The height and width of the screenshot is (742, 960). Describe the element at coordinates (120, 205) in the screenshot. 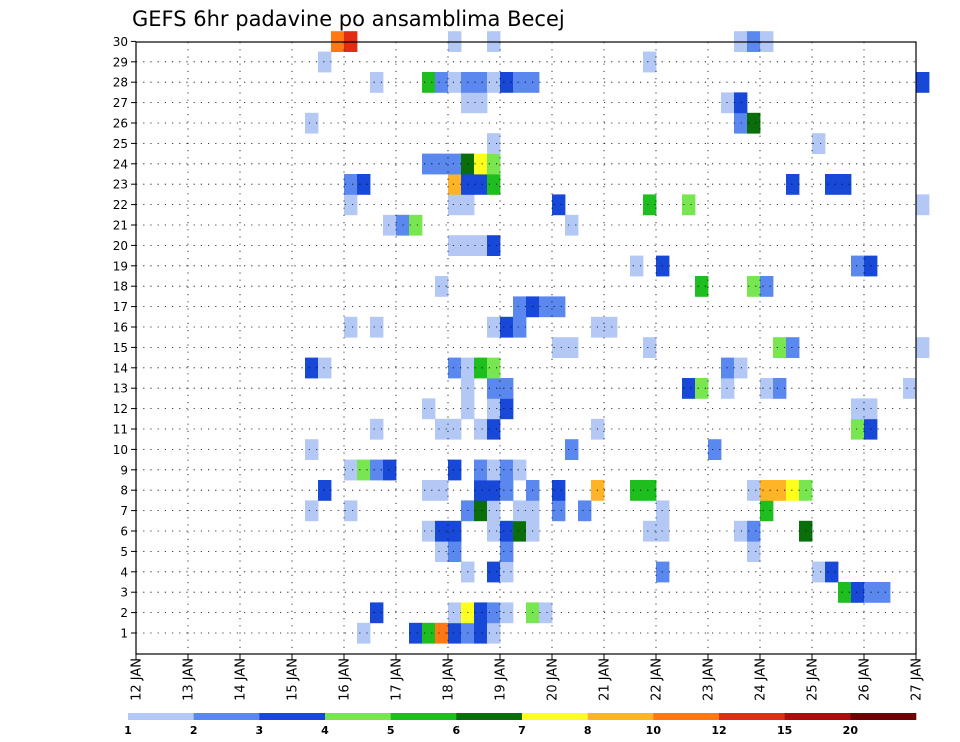

I see `y-tick-label: 22` at that location.